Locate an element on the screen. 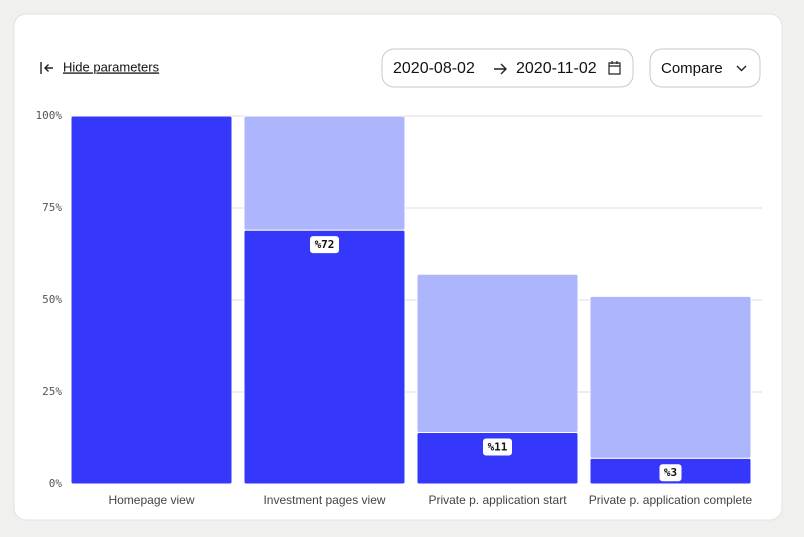 Image resolution: width=804 pixels, height=537 pixels. badge-label: %3 is located at coordinates (670, 472).